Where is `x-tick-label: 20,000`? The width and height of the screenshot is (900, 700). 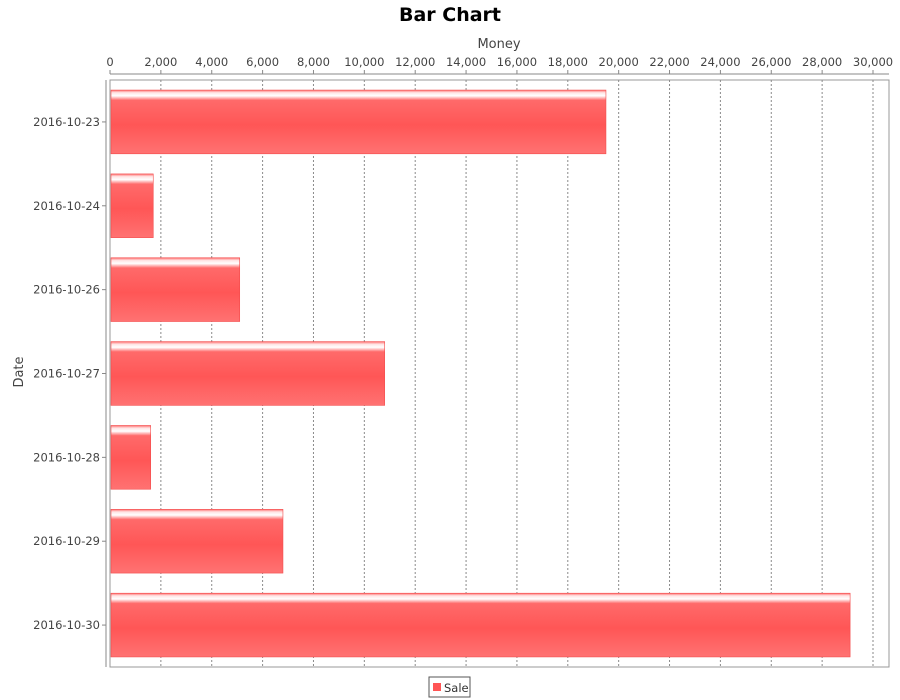
x-tick-label: 20,000 is located at coordinates (619, 62).